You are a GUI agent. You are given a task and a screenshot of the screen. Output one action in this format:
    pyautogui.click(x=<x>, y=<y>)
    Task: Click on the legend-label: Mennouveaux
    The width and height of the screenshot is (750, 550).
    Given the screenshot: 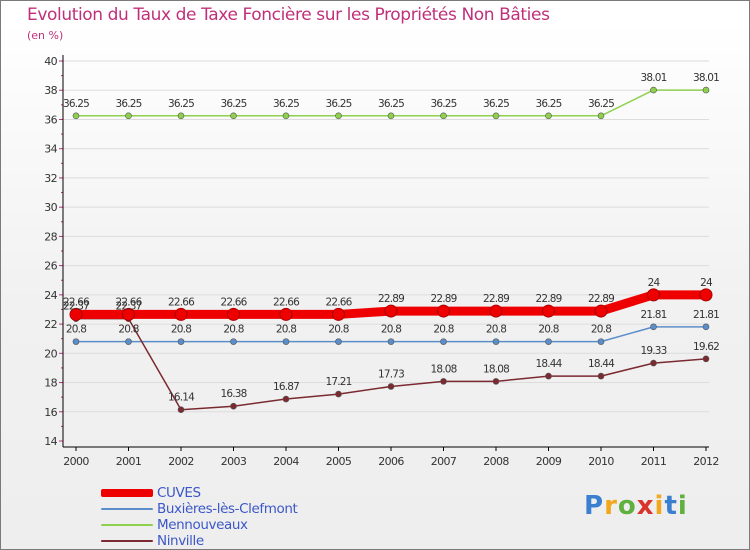 What is the action you would take?
    pyautogui.click(x=202, y=525)
    